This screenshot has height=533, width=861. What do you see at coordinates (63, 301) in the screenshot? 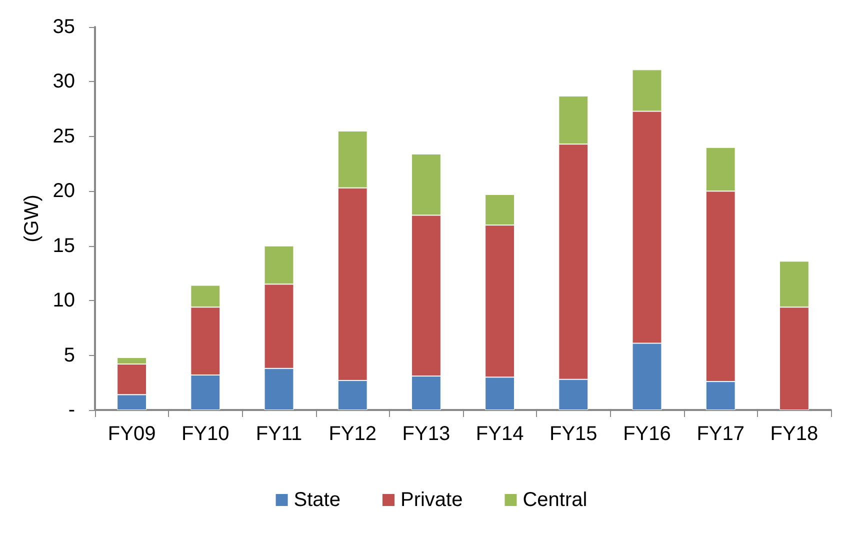
I see `y-tick-label: 10` at bounding box center [63, 301].